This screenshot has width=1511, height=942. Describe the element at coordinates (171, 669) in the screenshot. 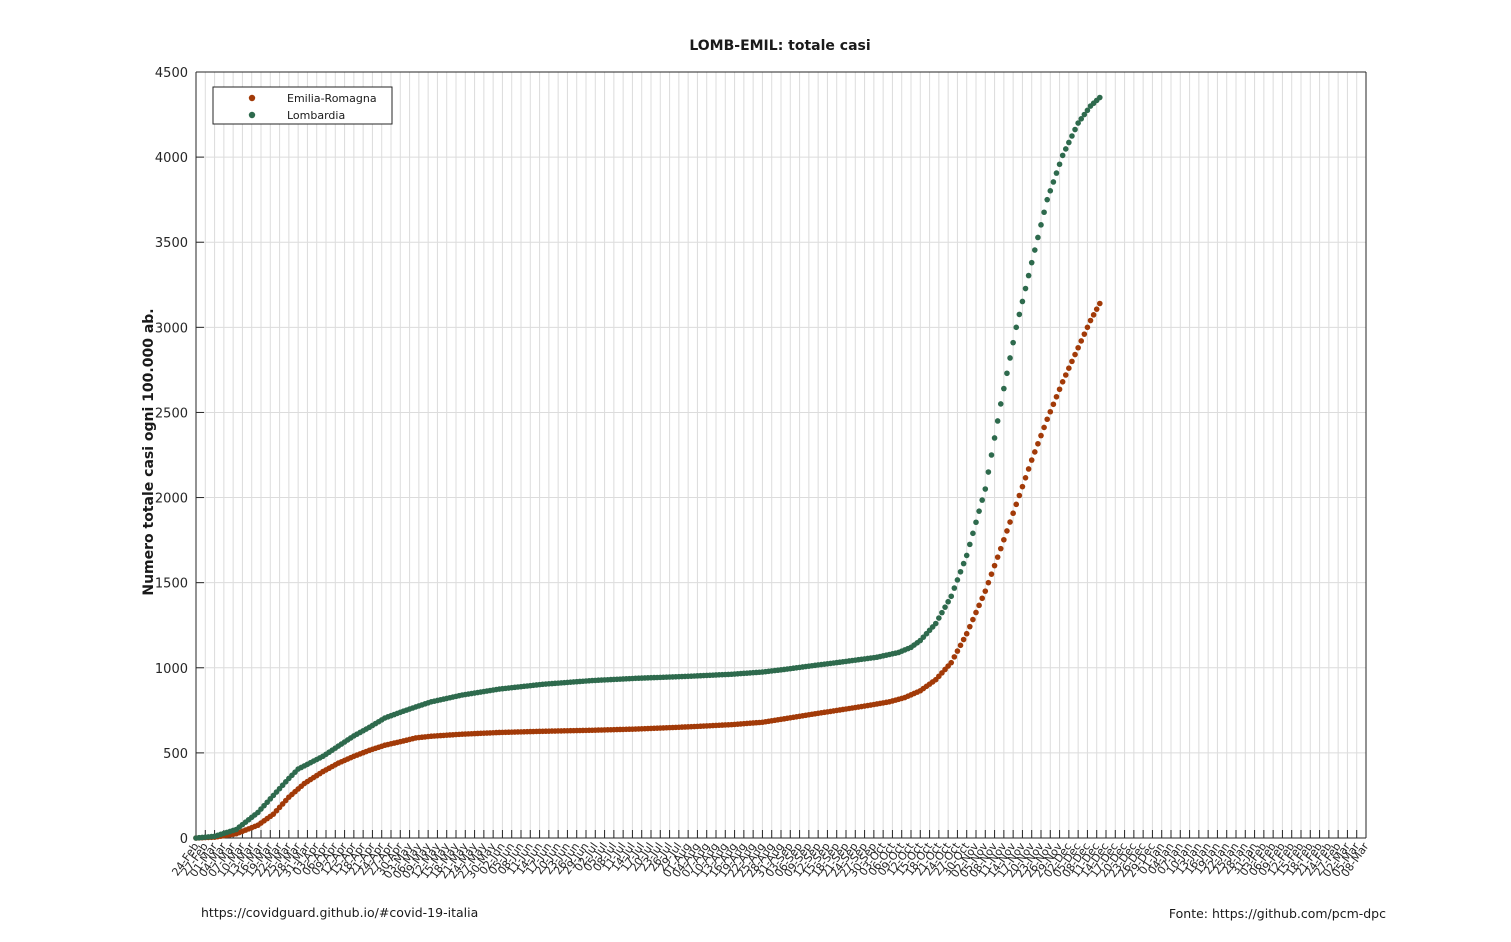

I see `y-tick-label: 1000` at that location.